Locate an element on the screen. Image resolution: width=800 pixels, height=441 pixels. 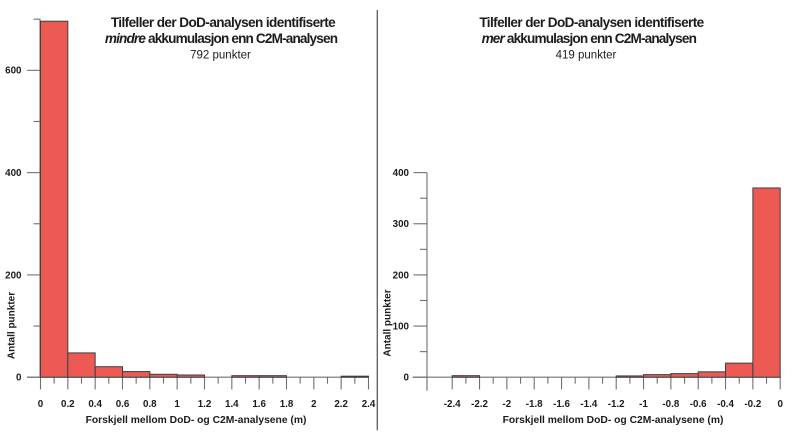
svg-text: 0.4 is located at coordinates (95, 404).